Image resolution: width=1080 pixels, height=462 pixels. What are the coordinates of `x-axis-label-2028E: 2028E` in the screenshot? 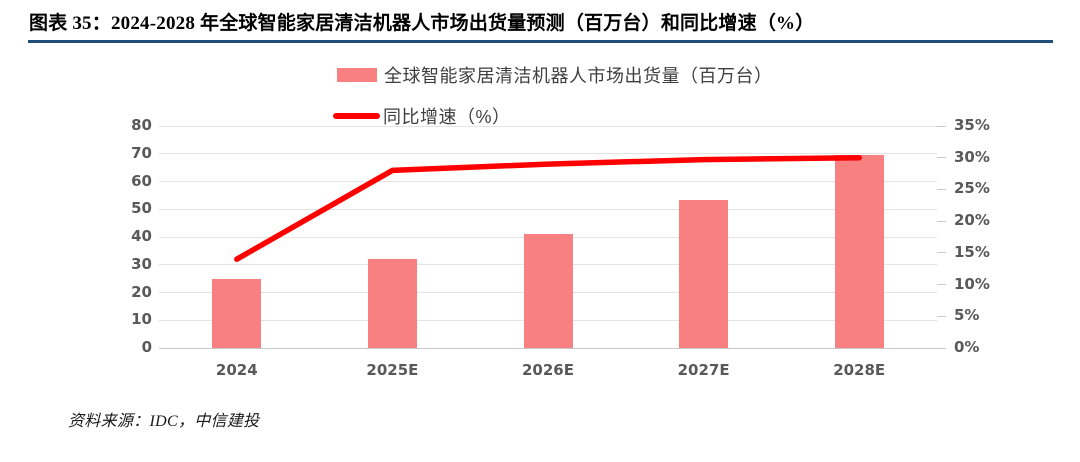 It's located at (859, 370).